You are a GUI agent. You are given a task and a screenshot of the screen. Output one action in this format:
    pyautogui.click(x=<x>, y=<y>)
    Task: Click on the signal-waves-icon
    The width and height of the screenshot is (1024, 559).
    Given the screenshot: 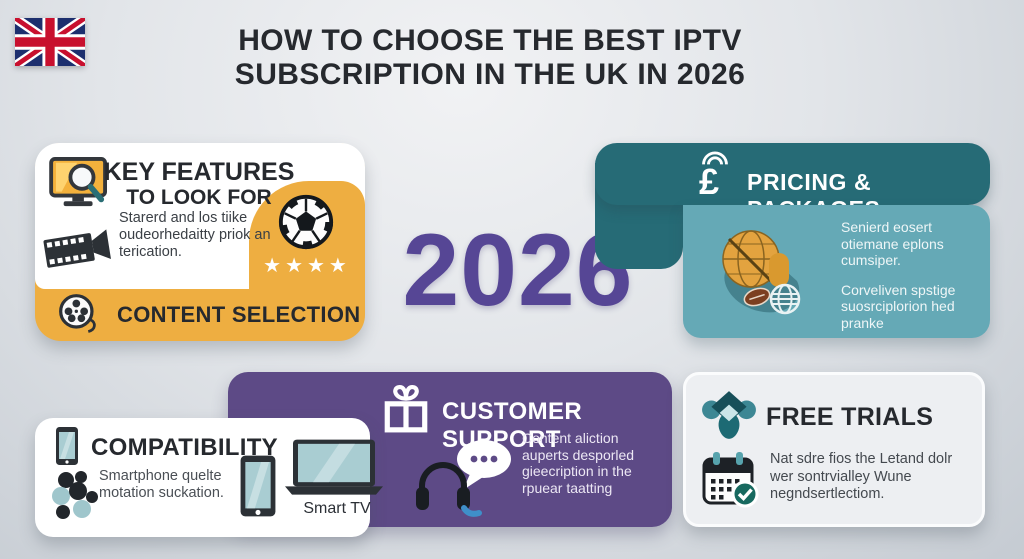 What is the action you would take?
    pyautogui.click(x=715, y=157)
    